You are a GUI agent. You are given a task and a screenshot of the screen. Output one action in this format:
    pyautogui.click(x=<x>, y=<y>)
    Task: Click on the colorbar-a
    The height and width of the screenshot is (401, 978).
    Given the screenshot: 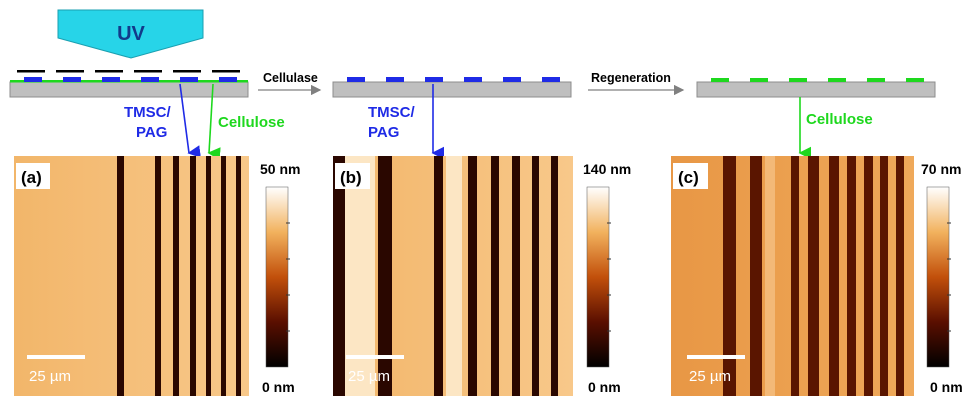 What is the action you would take?
    pyautogui.click(x=277, y=277)
    